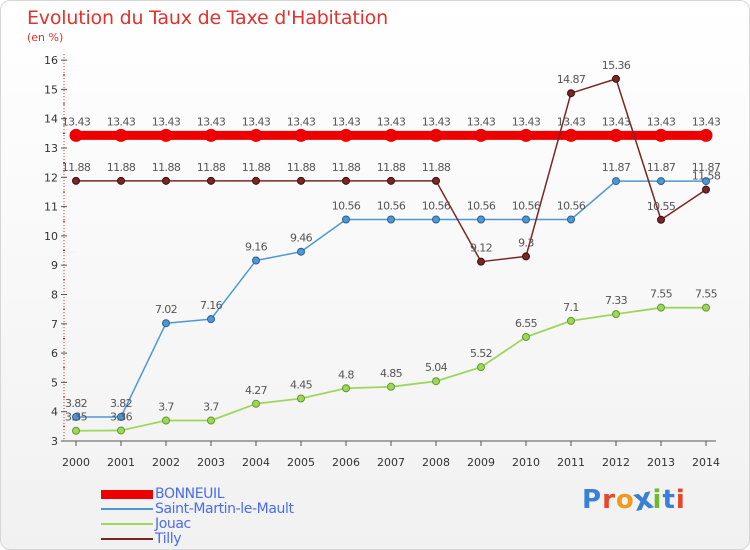 This screenshot has width=750, height=550. Describe the element at coordinates (121, 403) in the screenshot. I see `data-label: 3.82` at that location.